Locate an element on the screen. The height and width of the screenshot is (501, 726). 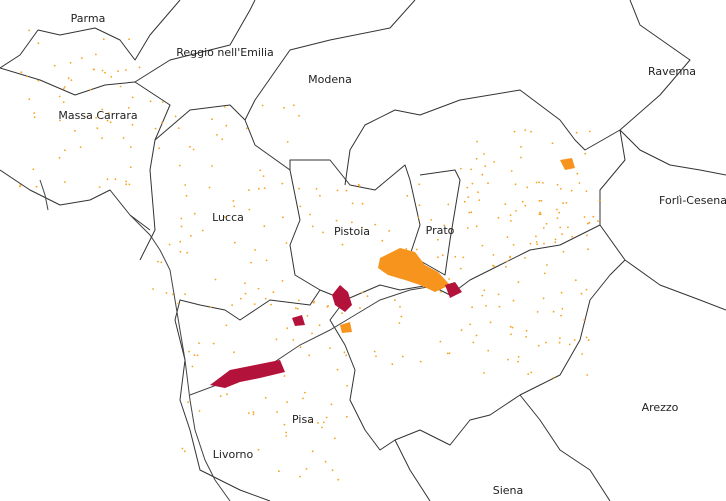
province-label: Massa Carrara is located at coordinates (97, 115).